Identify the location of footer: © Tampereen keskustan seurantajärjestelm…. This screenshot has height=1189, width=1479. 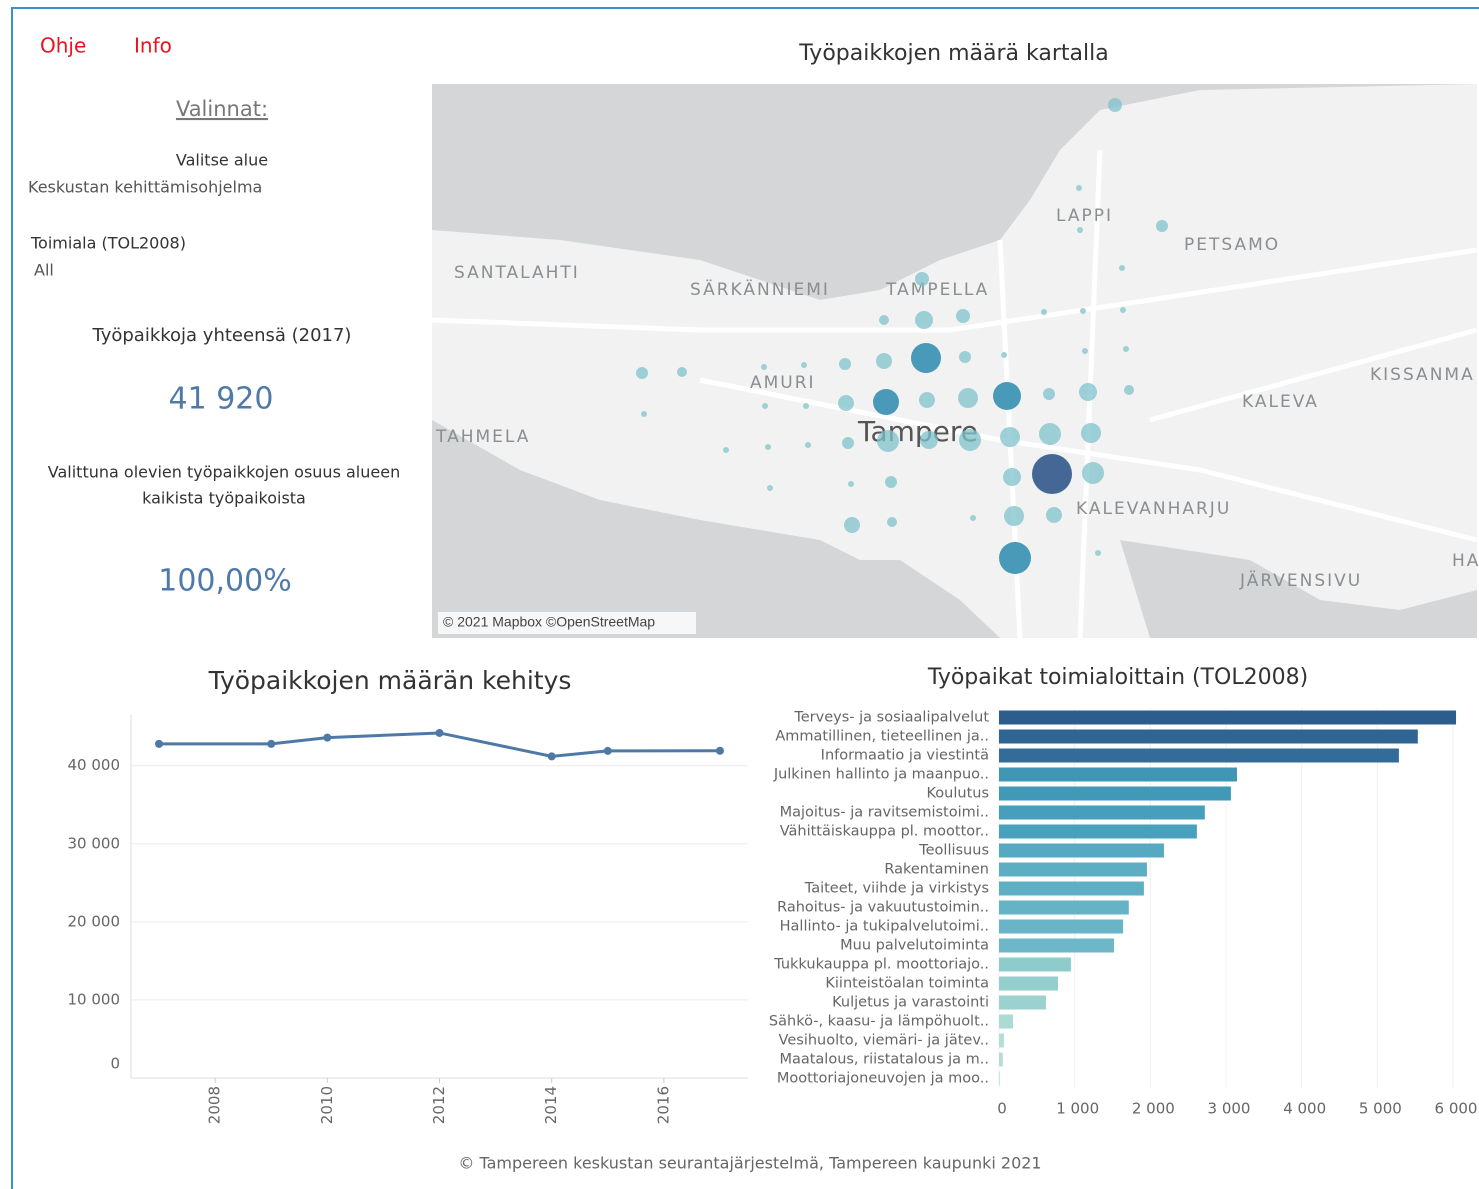
(749, 1163).